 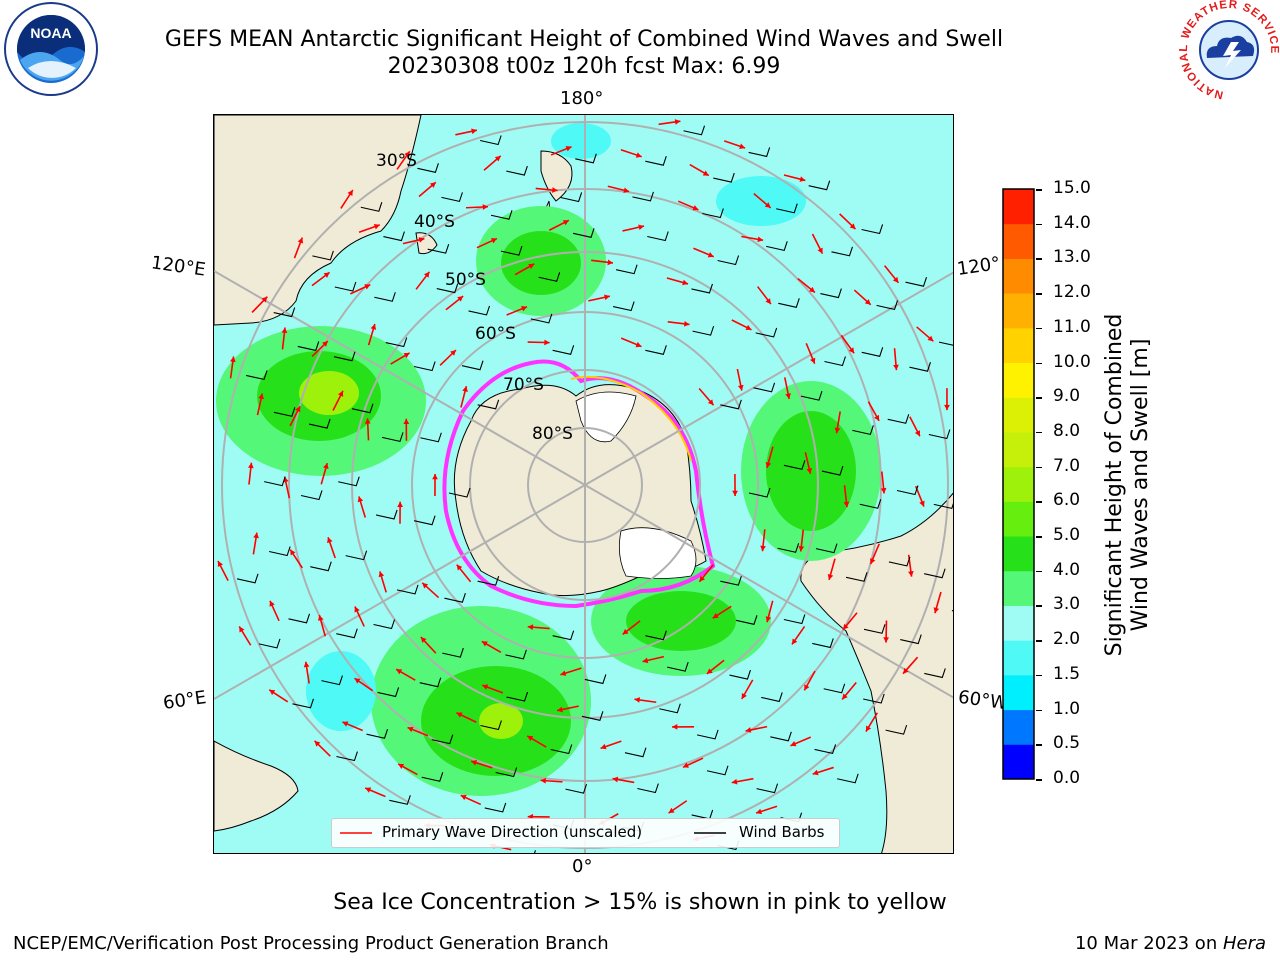 What do you see at coordinates (1072, 188) in the screenshot?
I see `colorbar-tick-label: 15.0` at bounding box center [1072, 188].